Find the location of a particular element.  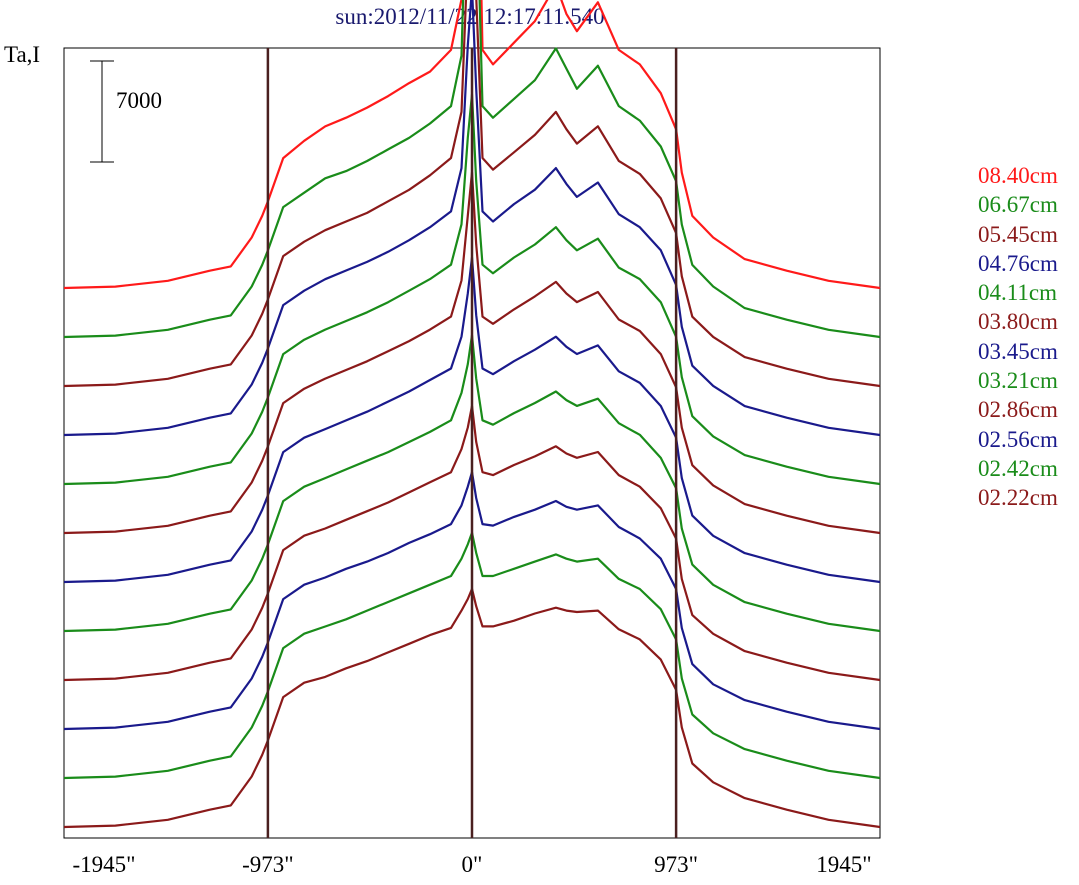

legend-item: 05.45cm is located at coordinates (1018, 234).